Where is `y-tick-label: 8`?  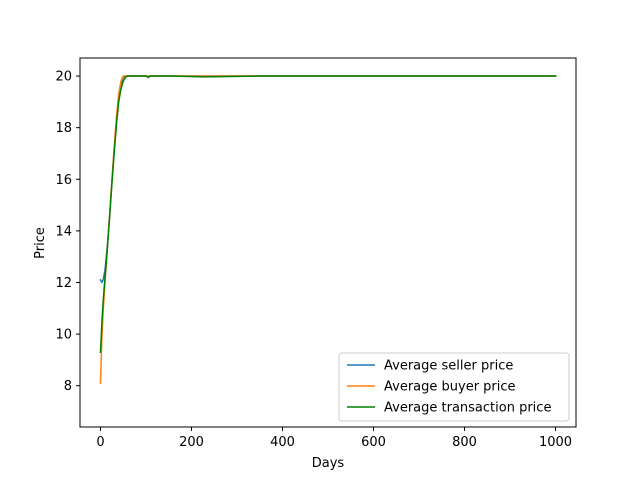
y-tick-label: 8 is located at coordinates (68, 386).